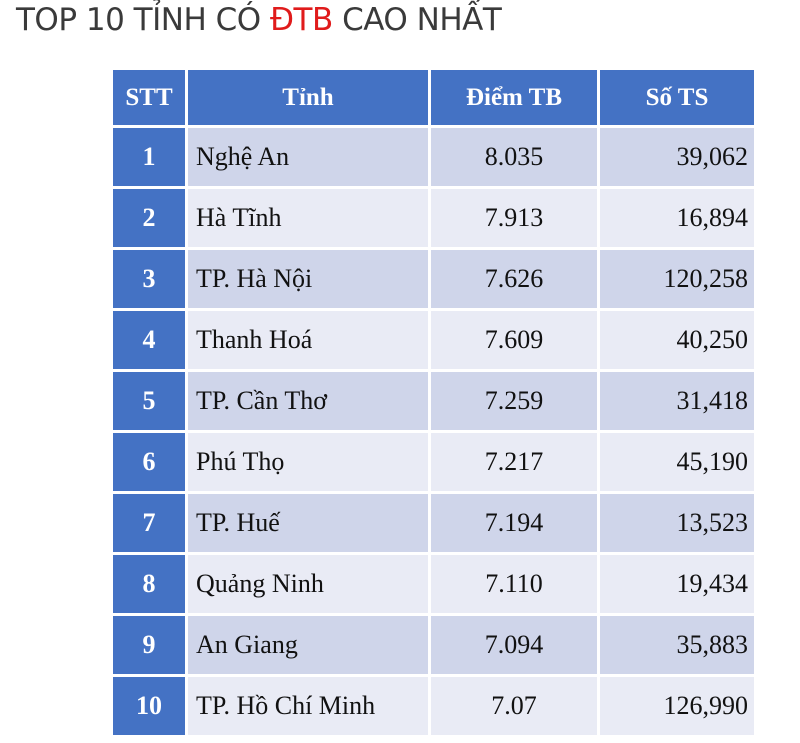 The image size is (800, 743). What do you see at coordinates (417, 20) in the screenshot?
I see `title-part2: CAO NHẤT` at bounding box center [417, 20].